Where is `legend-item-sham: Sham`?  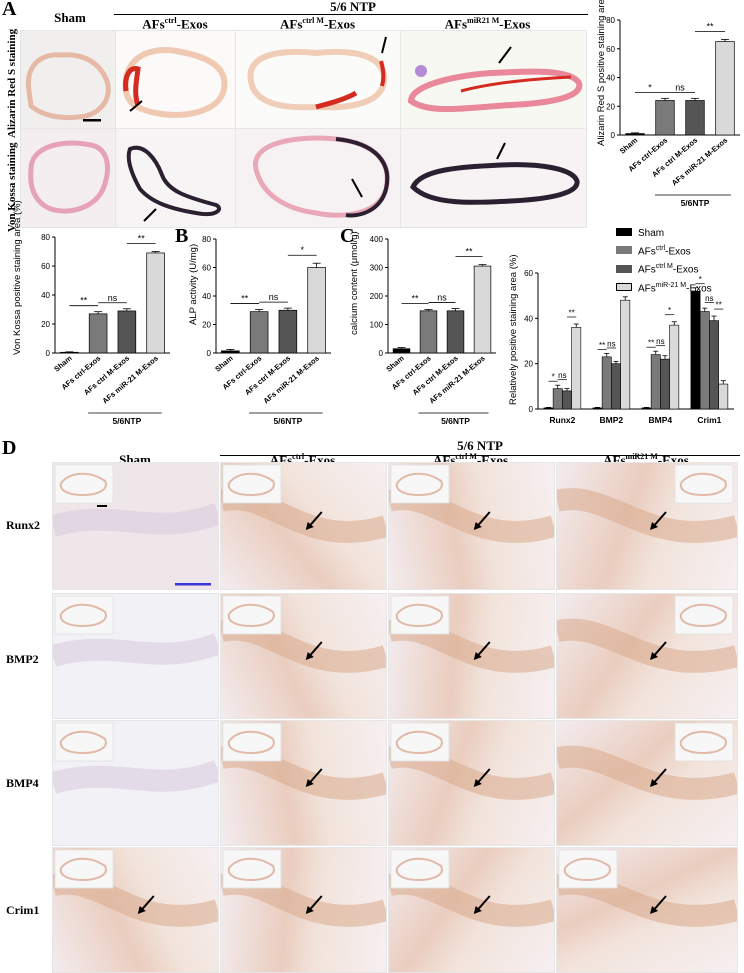 legend-item-sham: Sham is located at coordinates (664, 233).